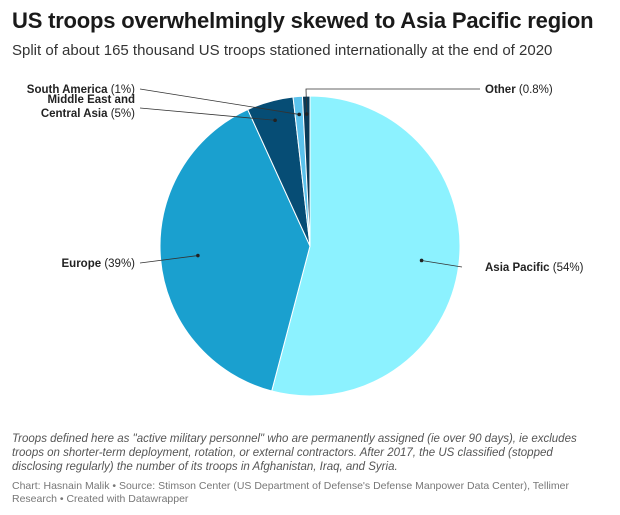  I want to click on pie-slice-europe, so click(235, 250).